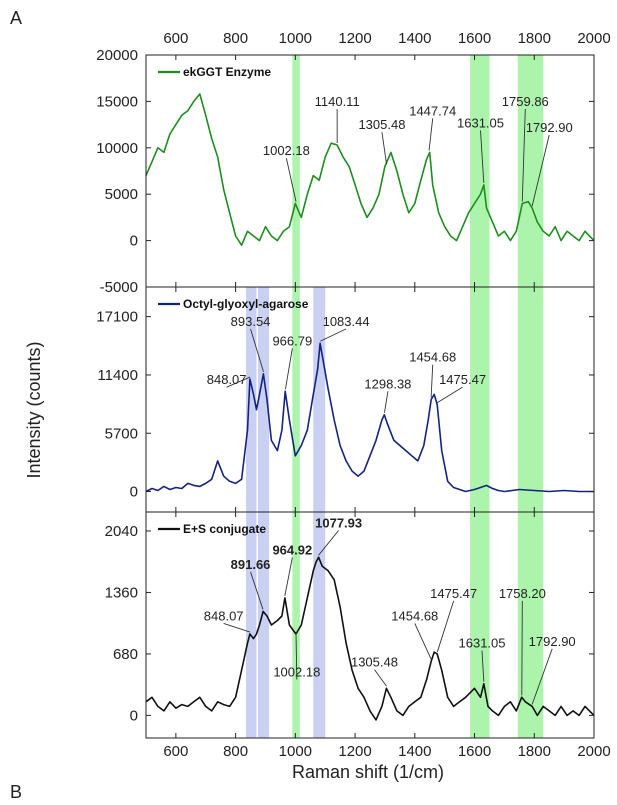 The width and height of the screenshot is (617, 805). Describe the element at coordinates (374, 662) in the screenshot. I see `annotation-label-2-5: 1305.48` at that location.